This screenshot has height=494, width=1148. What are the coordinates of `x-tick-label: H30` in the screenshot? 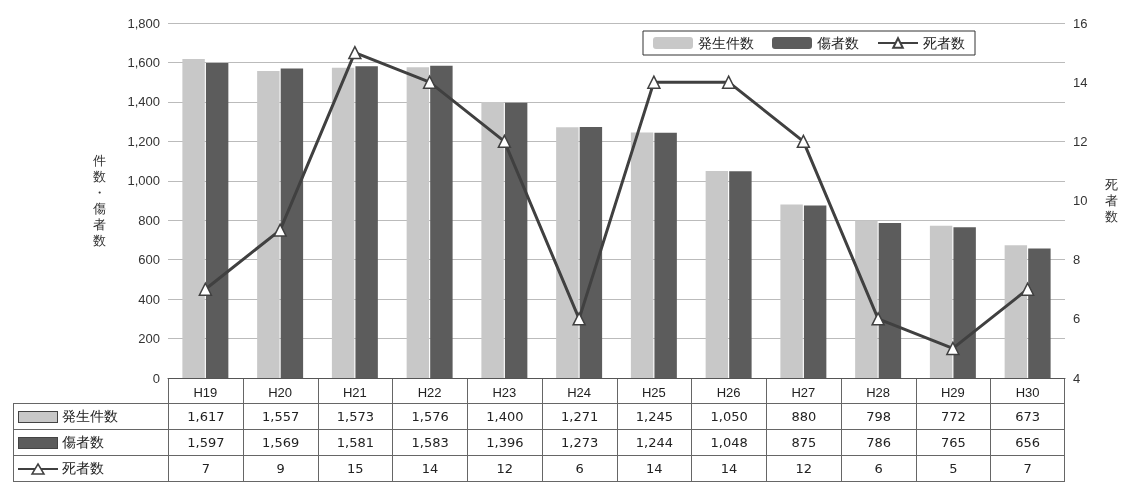 It's located at (1027, 392).